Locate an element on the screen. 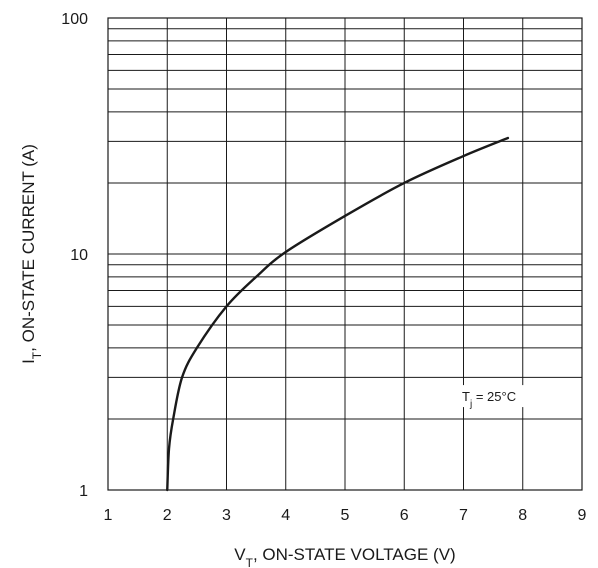 The width and height of the screenshot is (598, 568). x-tick-label: 4 is located at coordinates (285, 515).